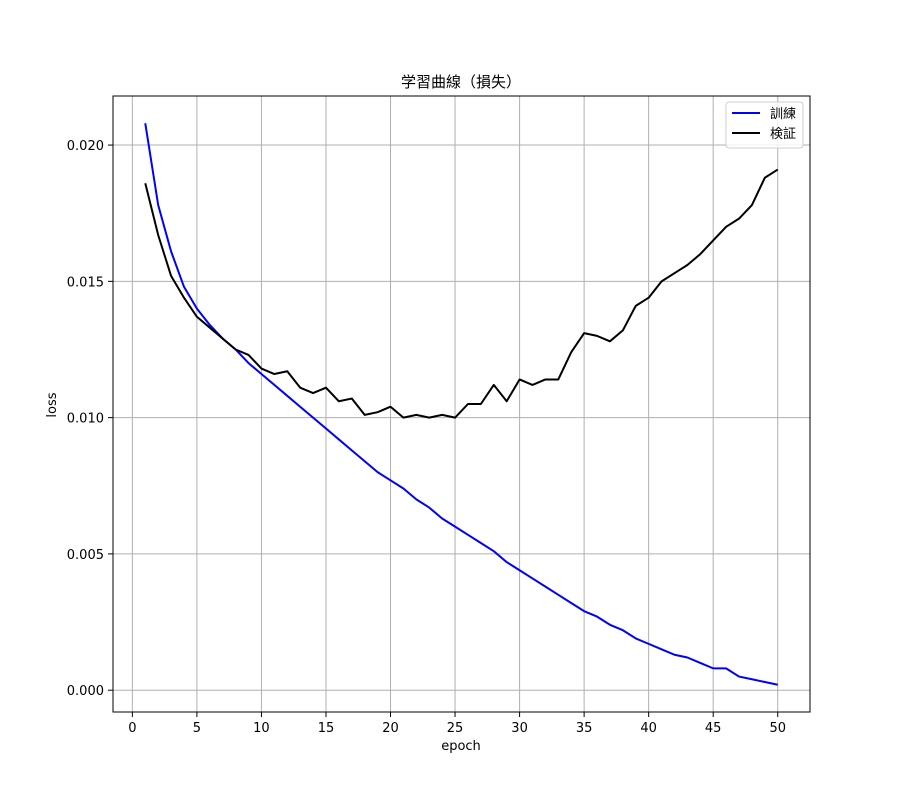  What do you see at coordinates (326, 728) in the screenshot?
I see `x-tick-label: 15` at bounding box center [326, 728].